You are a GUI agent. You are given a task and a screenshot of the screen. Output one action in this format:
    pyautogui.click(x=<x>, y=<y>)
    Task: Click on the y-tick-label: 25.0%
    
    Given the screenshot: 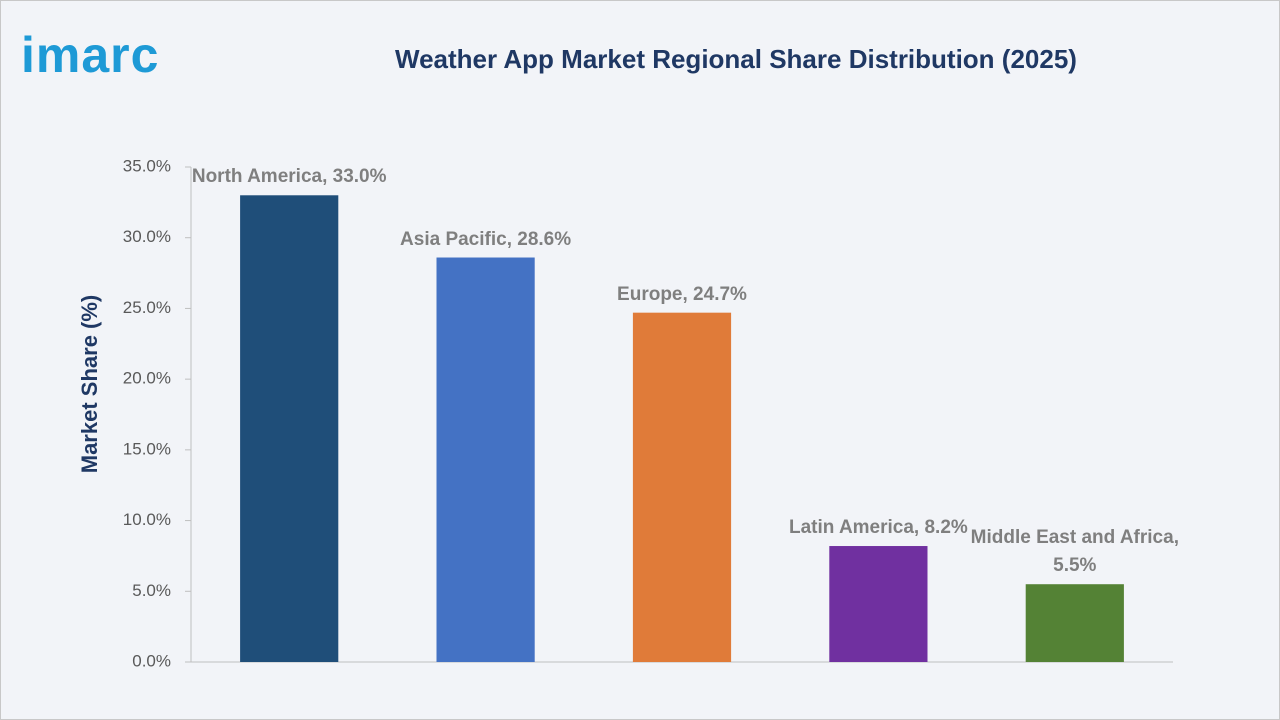 What is the action you would take?
    pyautogui.click(x=147, y=307)
    